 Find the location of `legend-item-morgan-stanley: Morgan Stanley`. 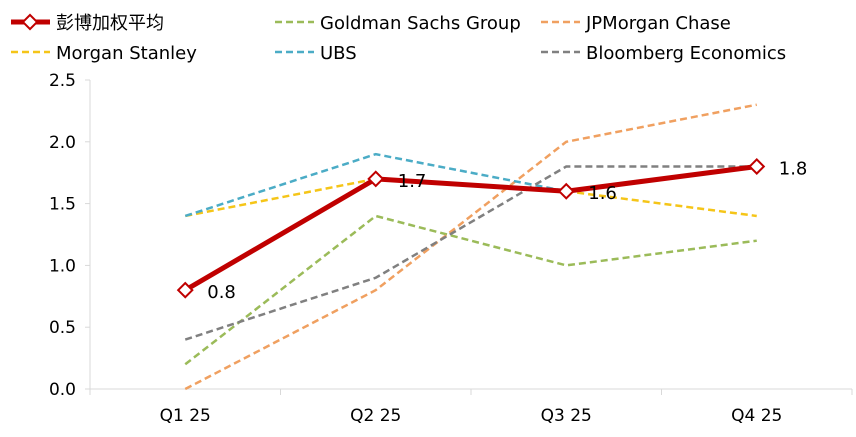

legend-item-morgan-stanley: Morgan Stanley is located at coordinates (104, 53).